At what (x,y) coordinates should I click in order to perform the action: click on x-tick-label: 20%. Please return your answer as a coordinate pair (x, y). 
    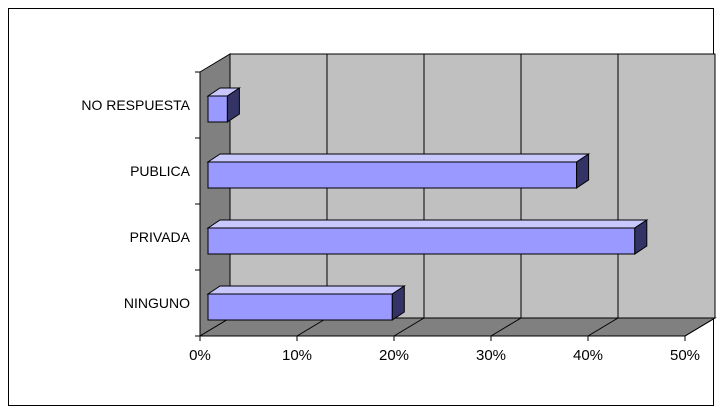
    Looking at the image, I should click on (394, 355).